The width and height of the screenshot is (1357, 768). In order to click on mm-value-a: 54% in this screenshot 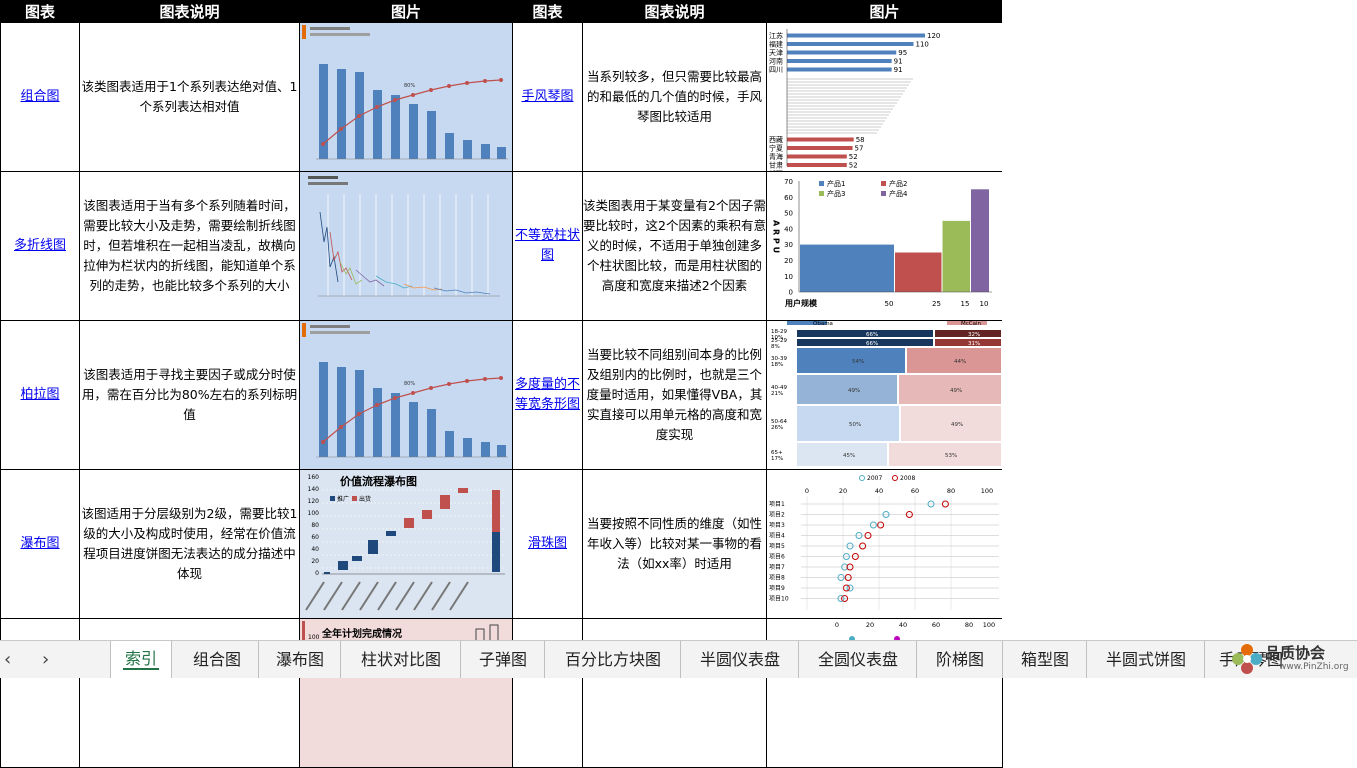, I will do `click(858, 362)`.